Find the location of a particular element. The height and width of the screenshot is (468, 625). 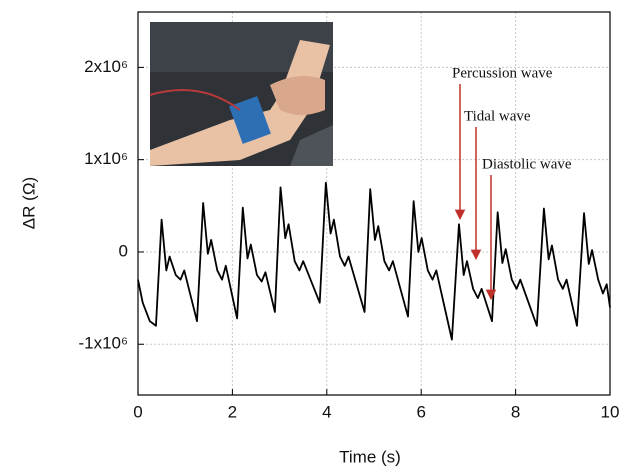

y-tick-label: 2x10⁶ is located at coordinates (106, 66).